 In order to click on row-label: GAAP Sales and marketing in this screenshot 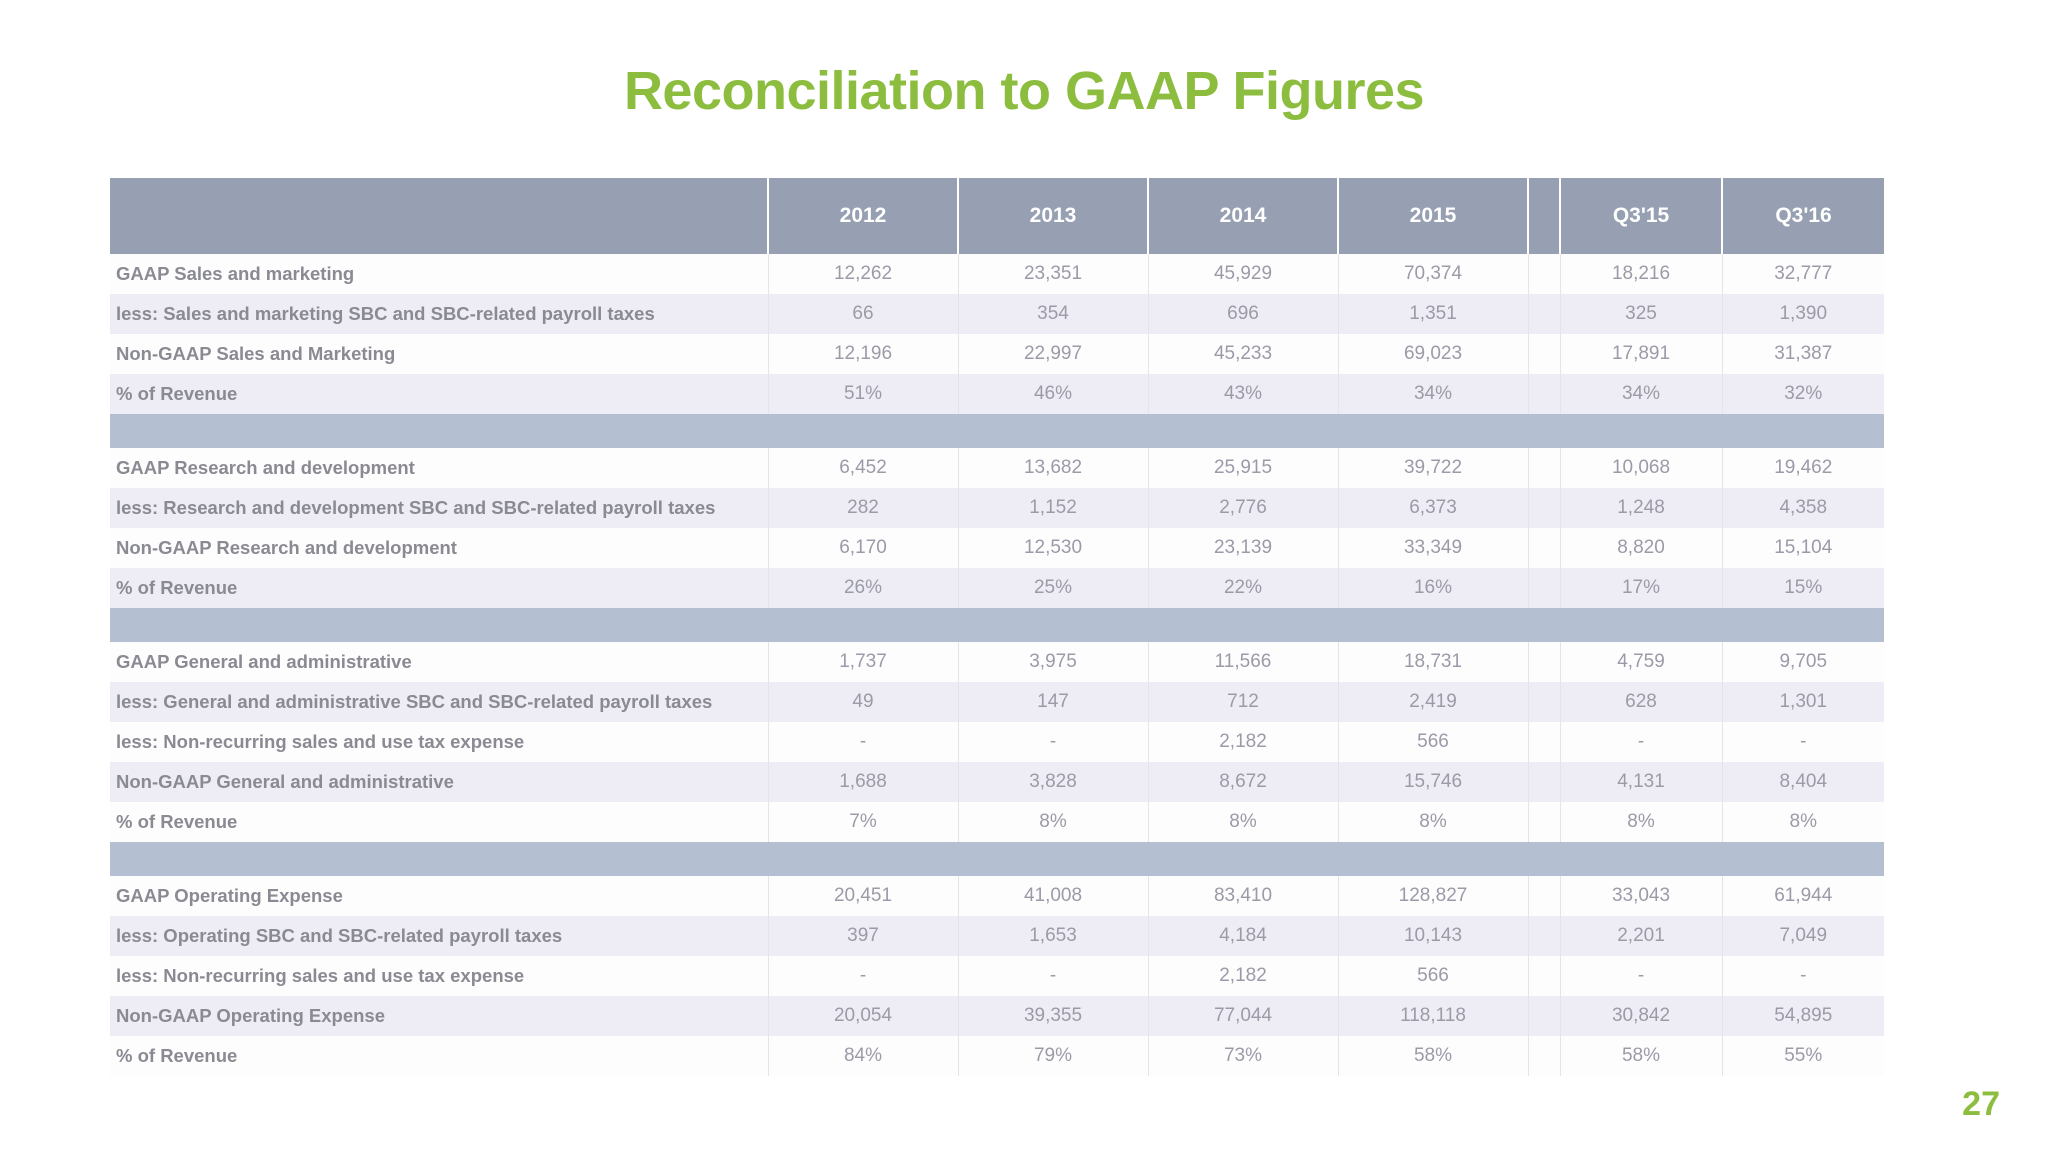, I will do `click(439, 274)`.